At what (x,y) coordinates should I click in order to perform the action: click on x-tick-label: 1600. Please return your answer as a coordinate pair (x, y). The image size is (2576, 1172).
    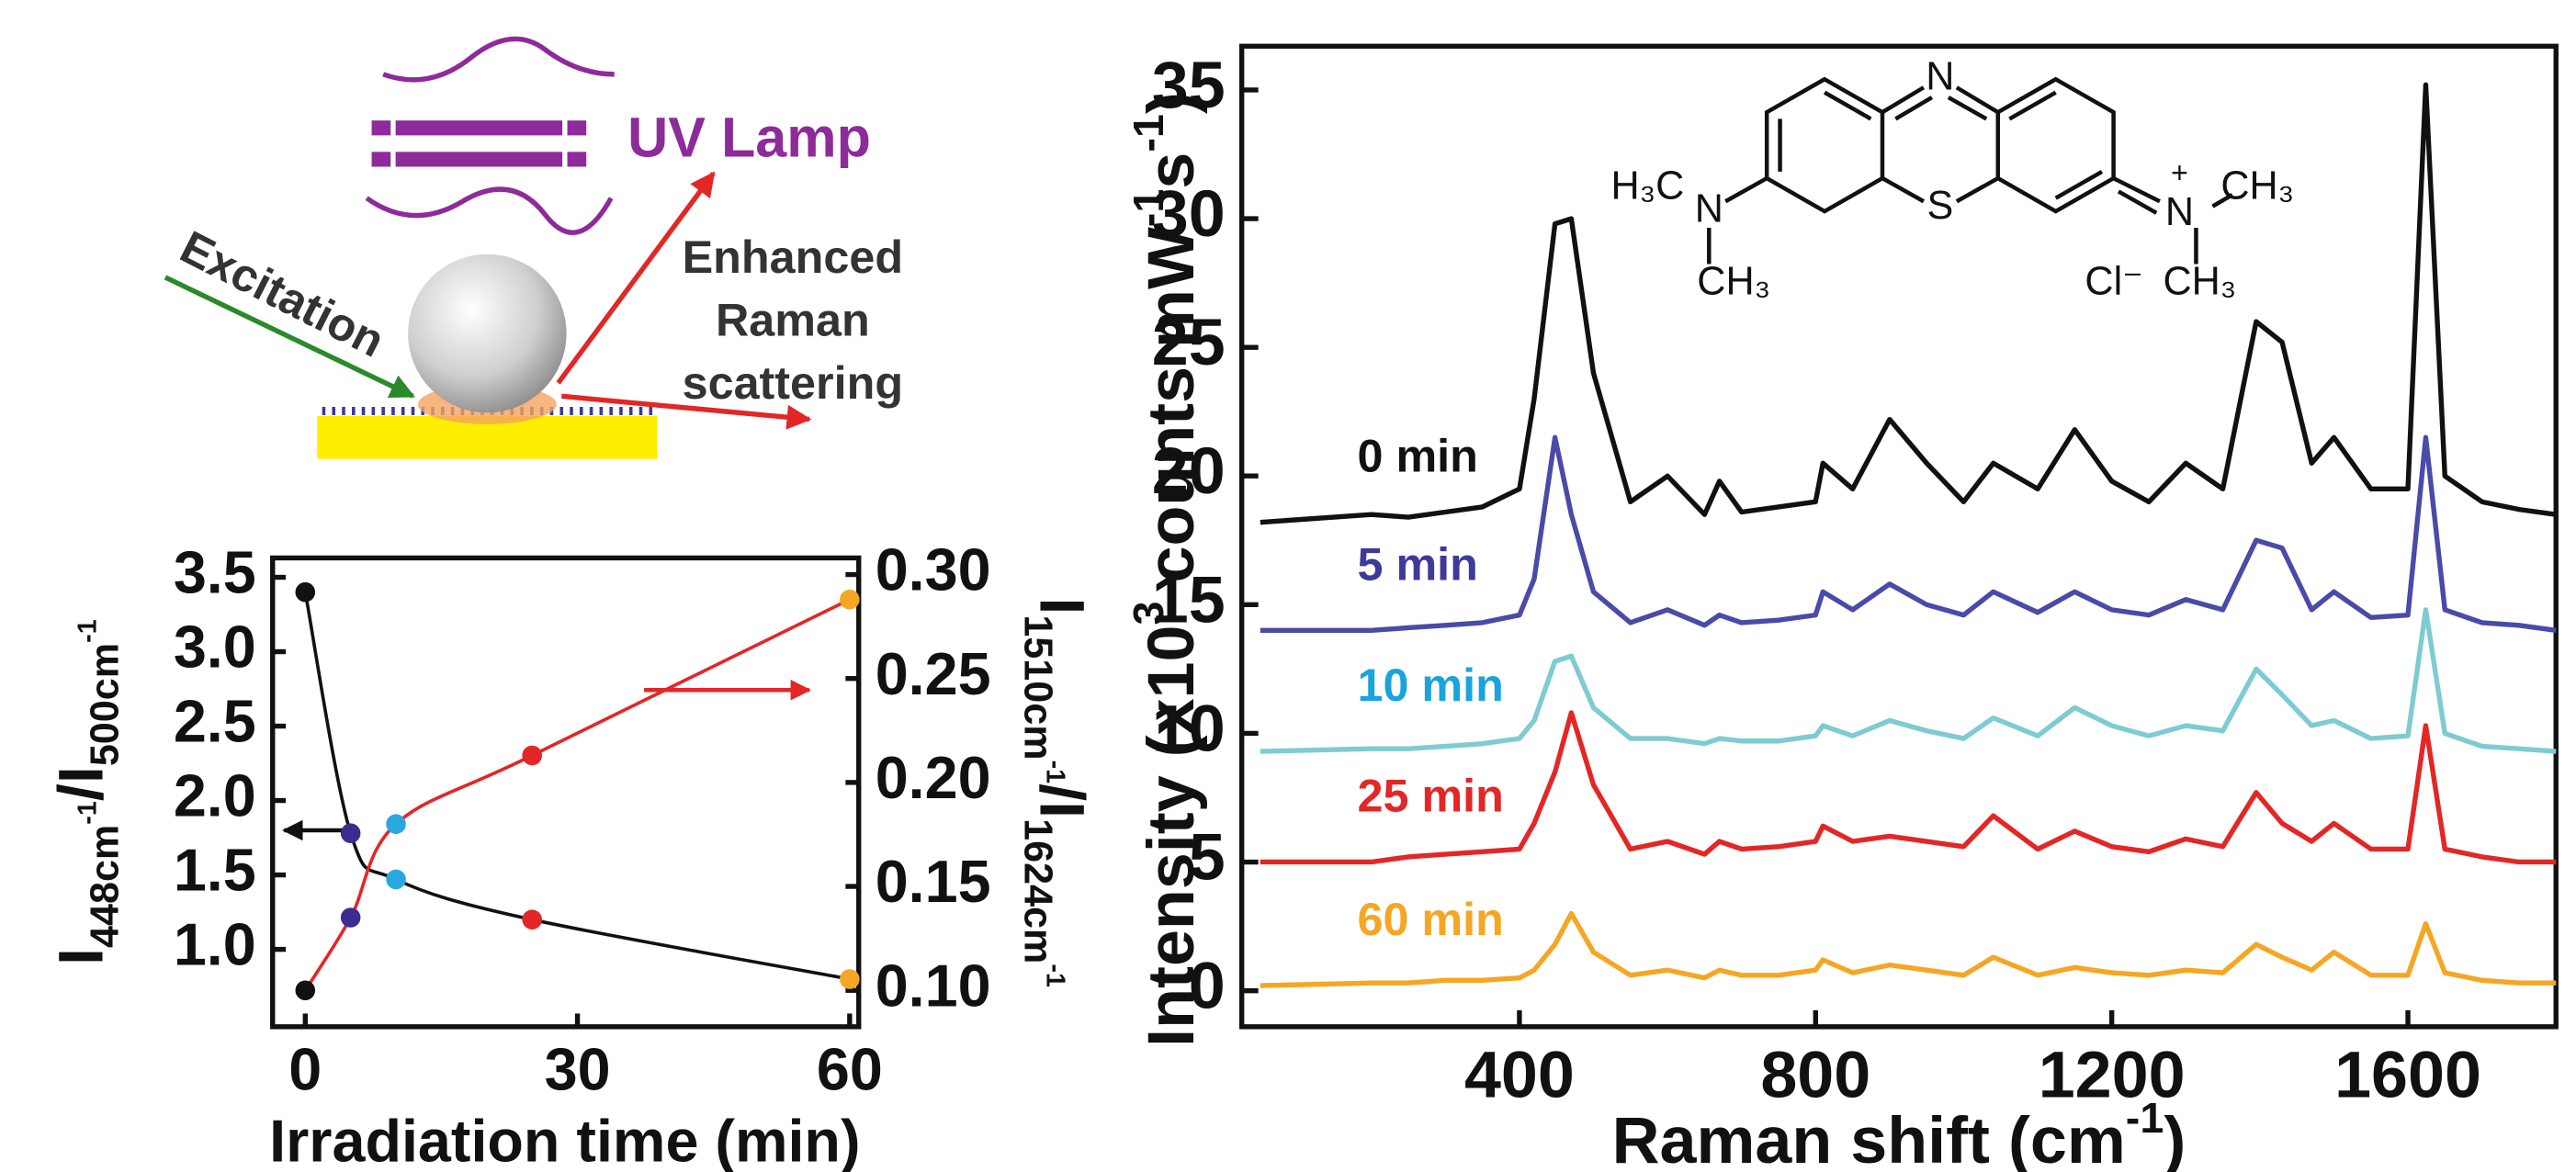
    Looking at the image, I should click on (2407, 1074).